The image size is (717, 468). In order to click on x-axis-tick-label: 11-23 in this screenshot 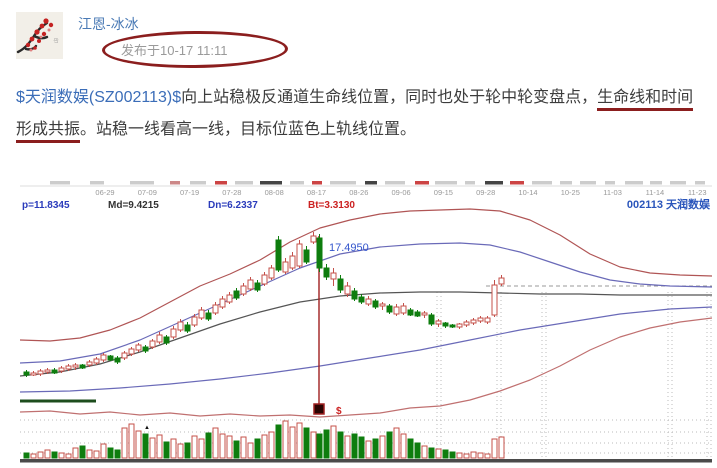, I will do `click(697, 192)`.